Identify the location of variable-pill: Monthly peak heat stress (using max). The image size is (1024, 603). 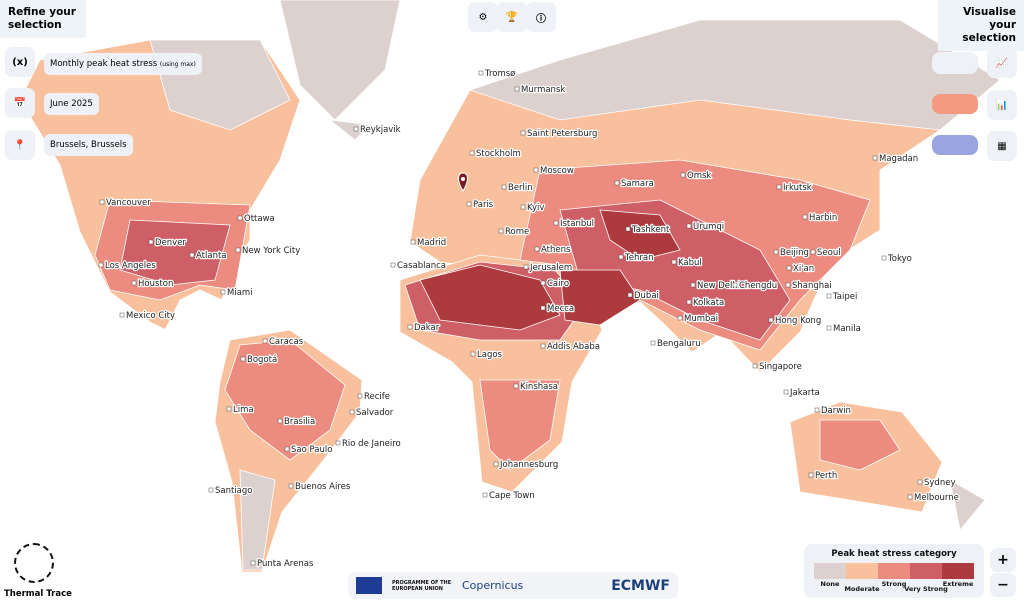
(123, 64).